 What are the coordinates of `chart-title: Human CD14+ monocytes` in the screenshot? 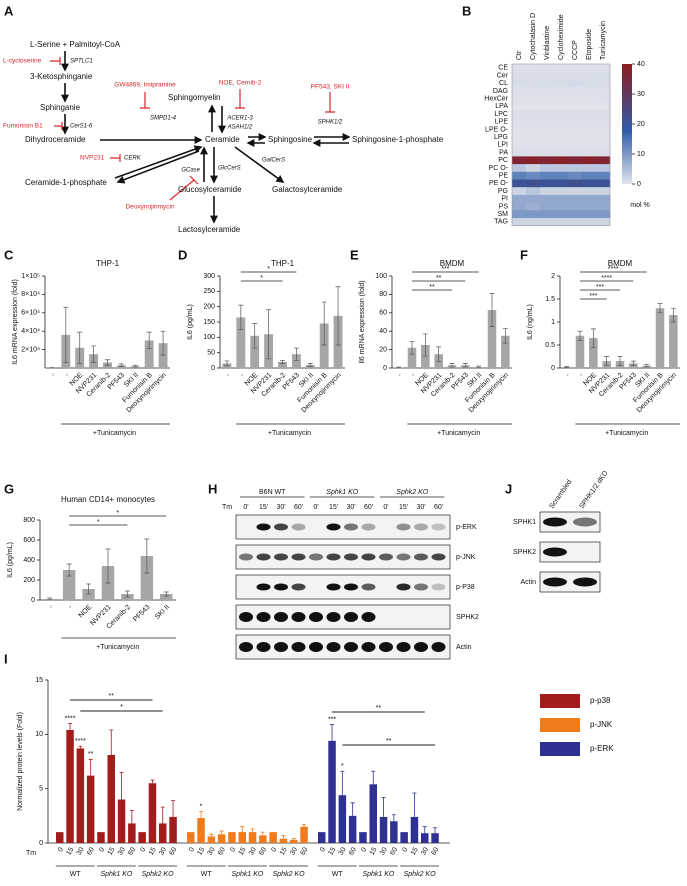 It's located at (108, 499).